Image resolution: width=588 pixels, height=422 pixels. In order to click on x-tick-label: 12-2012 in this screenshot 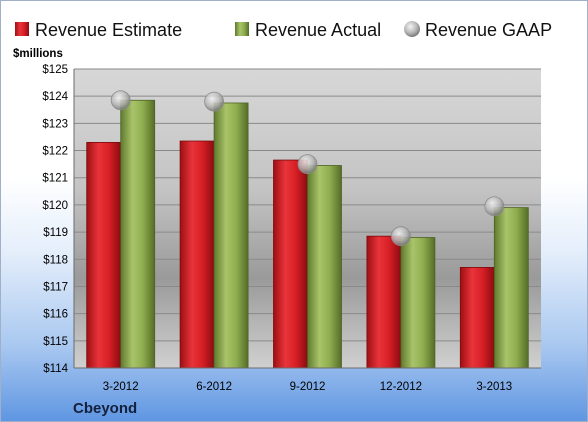, I will do `click(401, 387)`.